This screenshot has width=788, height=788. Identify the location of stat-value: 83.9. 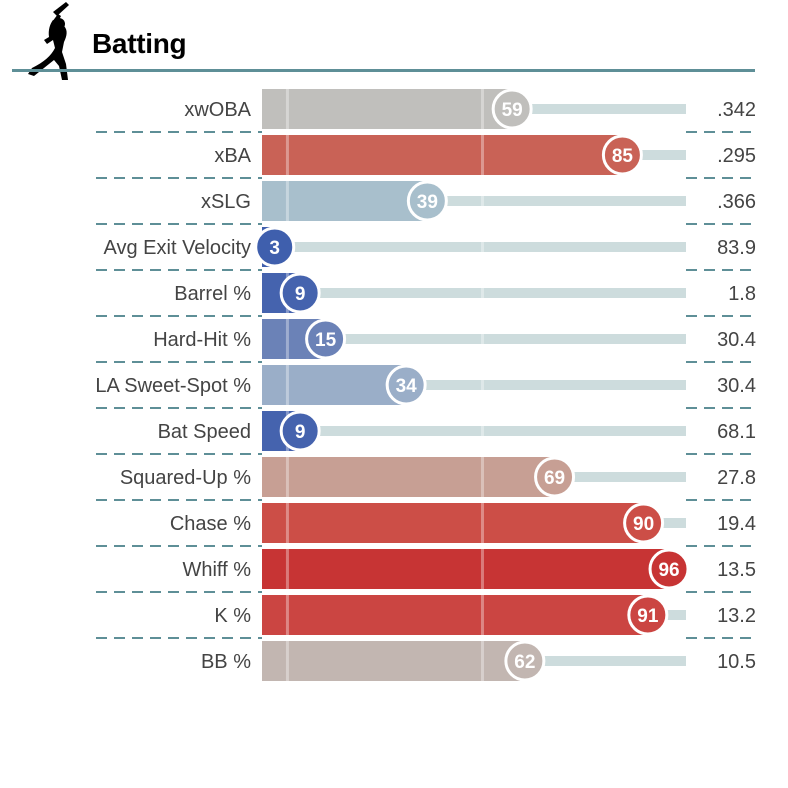
(736, 248).